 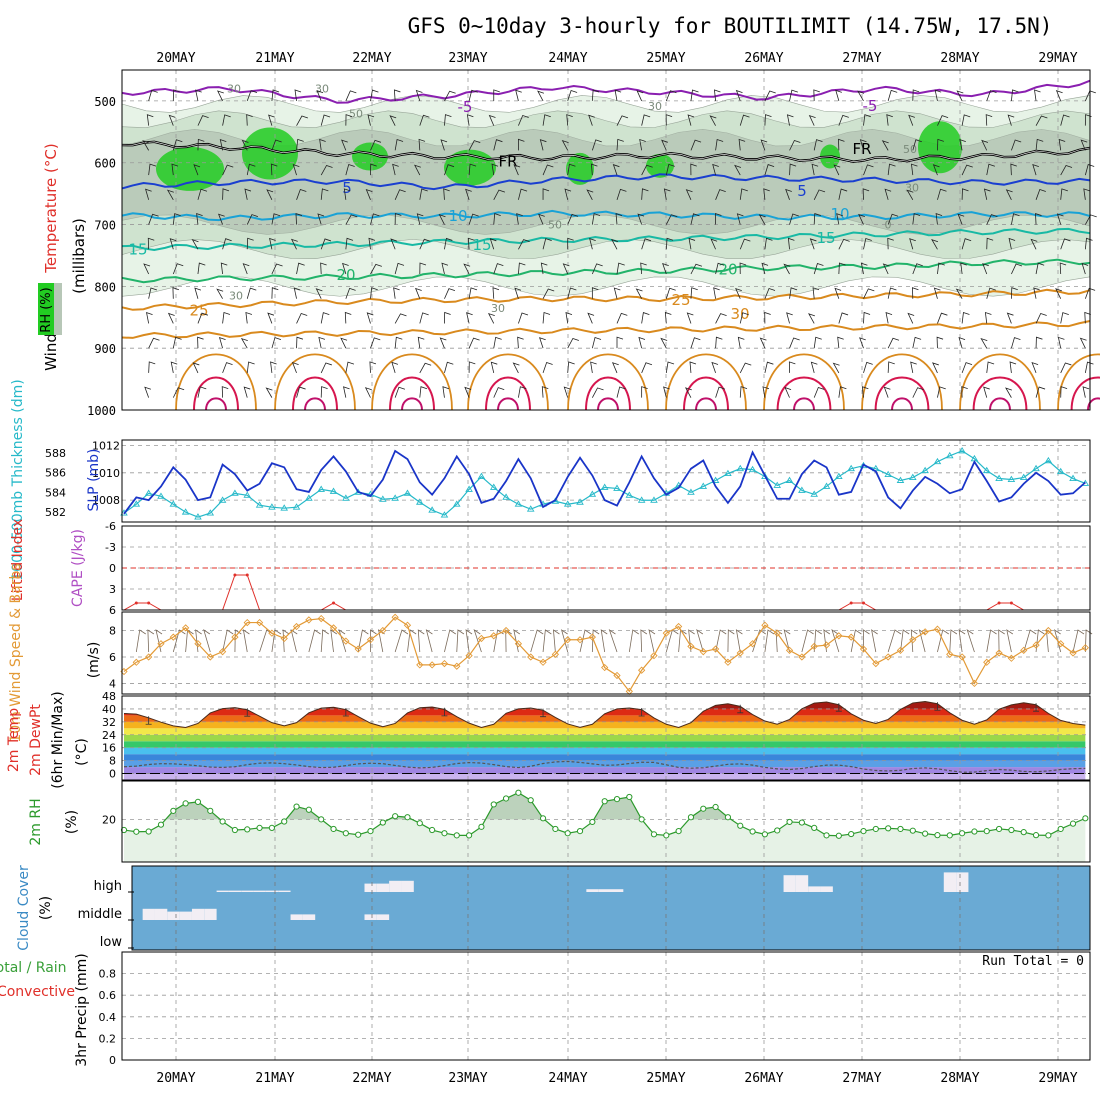 I want to click on rh-contour-label: 0, so click(x=888, y=225).